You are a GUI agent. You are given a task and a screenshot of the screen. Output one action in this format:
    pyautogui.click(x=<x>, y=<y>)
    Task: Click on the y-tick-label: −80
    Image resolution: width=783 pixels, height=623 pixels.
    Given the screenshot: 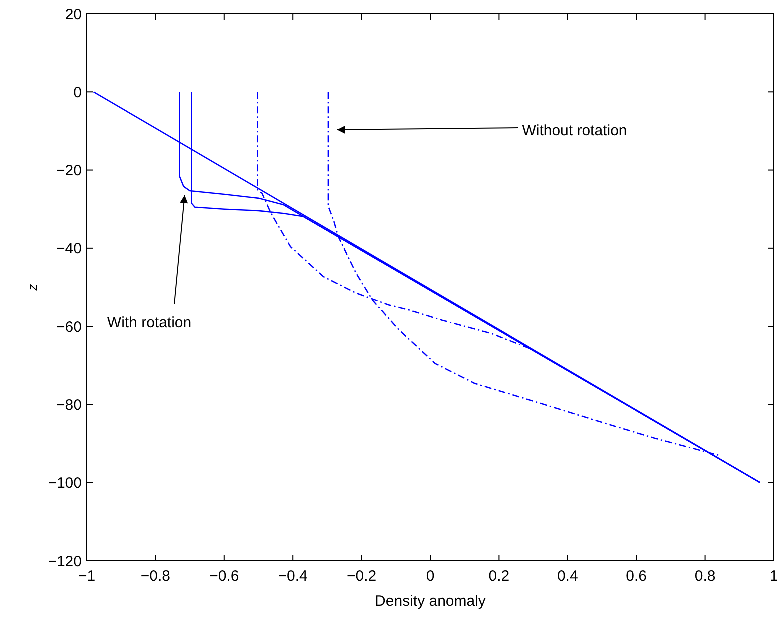 What is the action you would take?
    pyautogui.click(x=69, y=405)
    